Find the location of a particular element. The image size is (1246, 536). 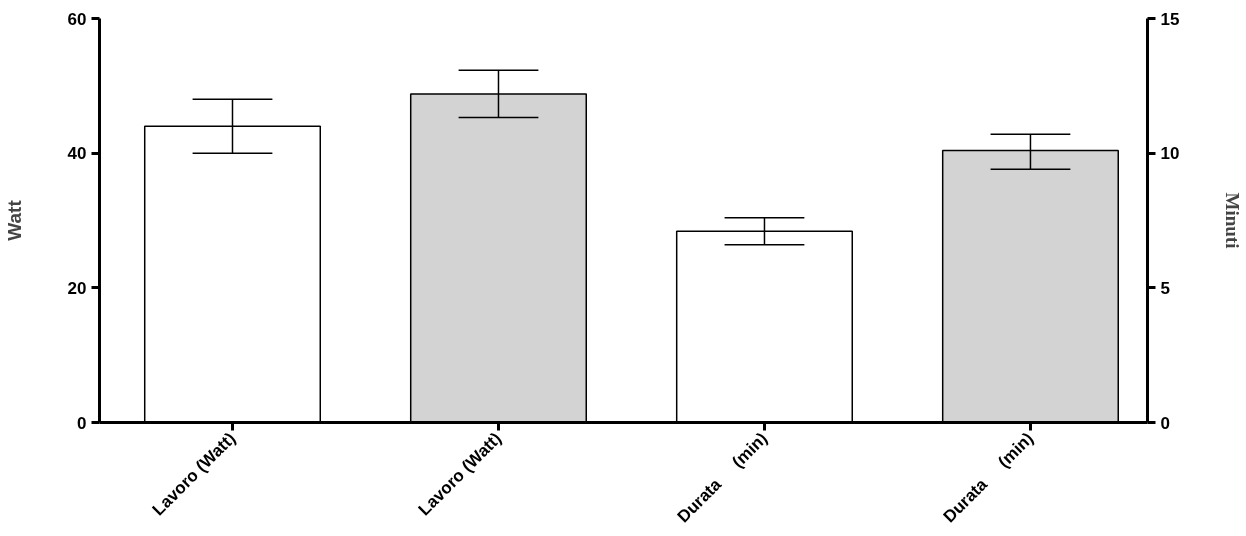

y-tick-label: 20 is located at coordinates (77, 288).